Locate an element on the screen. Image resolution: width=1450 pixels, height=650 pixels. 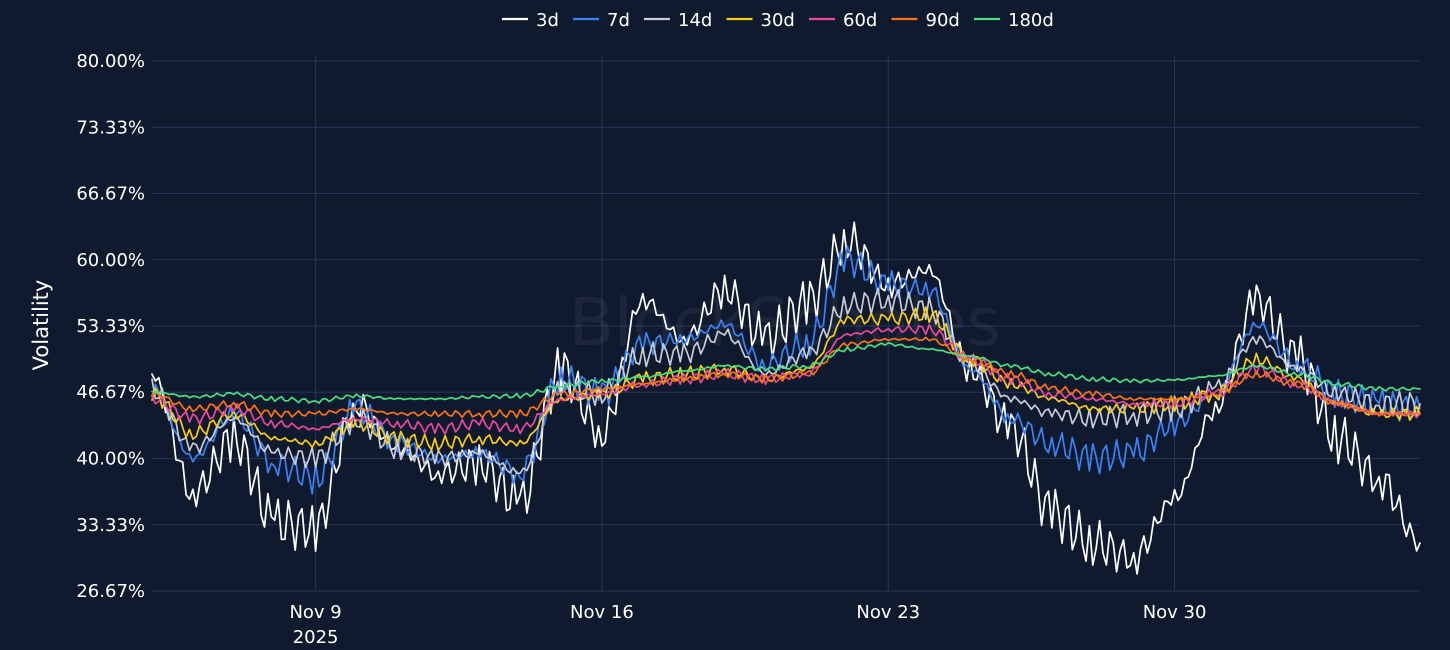
y-tick-label: 33.33% is located at coordinates (110, 525).